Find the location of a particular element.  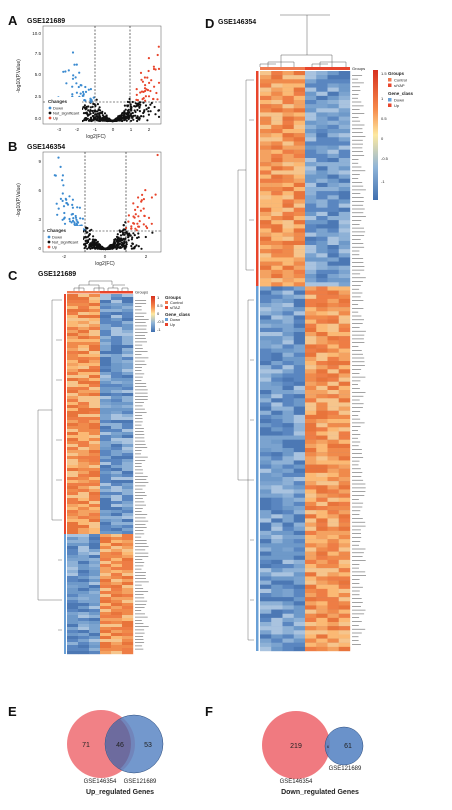

panel-b-ylabel: -log10(P.Value) is located at coordinates (19, 200).